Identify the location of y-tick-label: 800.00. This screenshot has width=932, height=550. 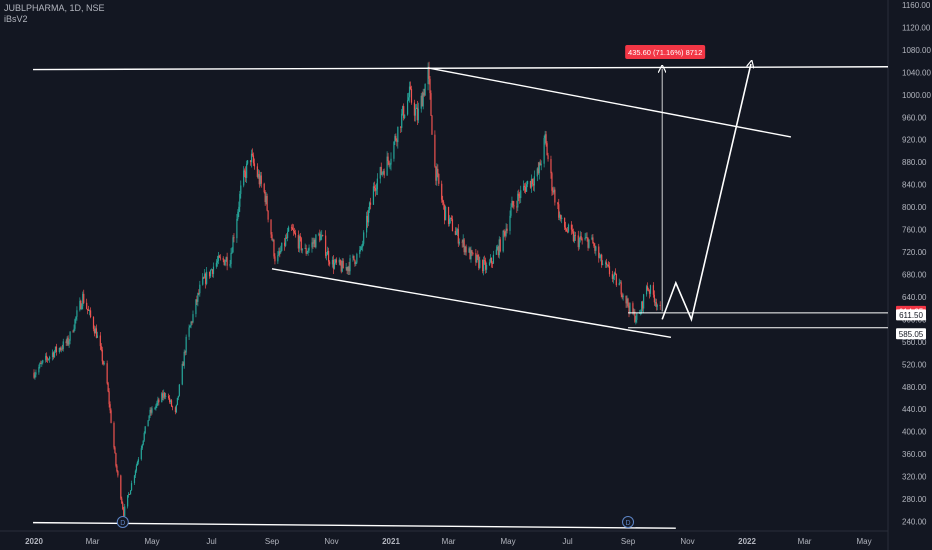
(914, 207).